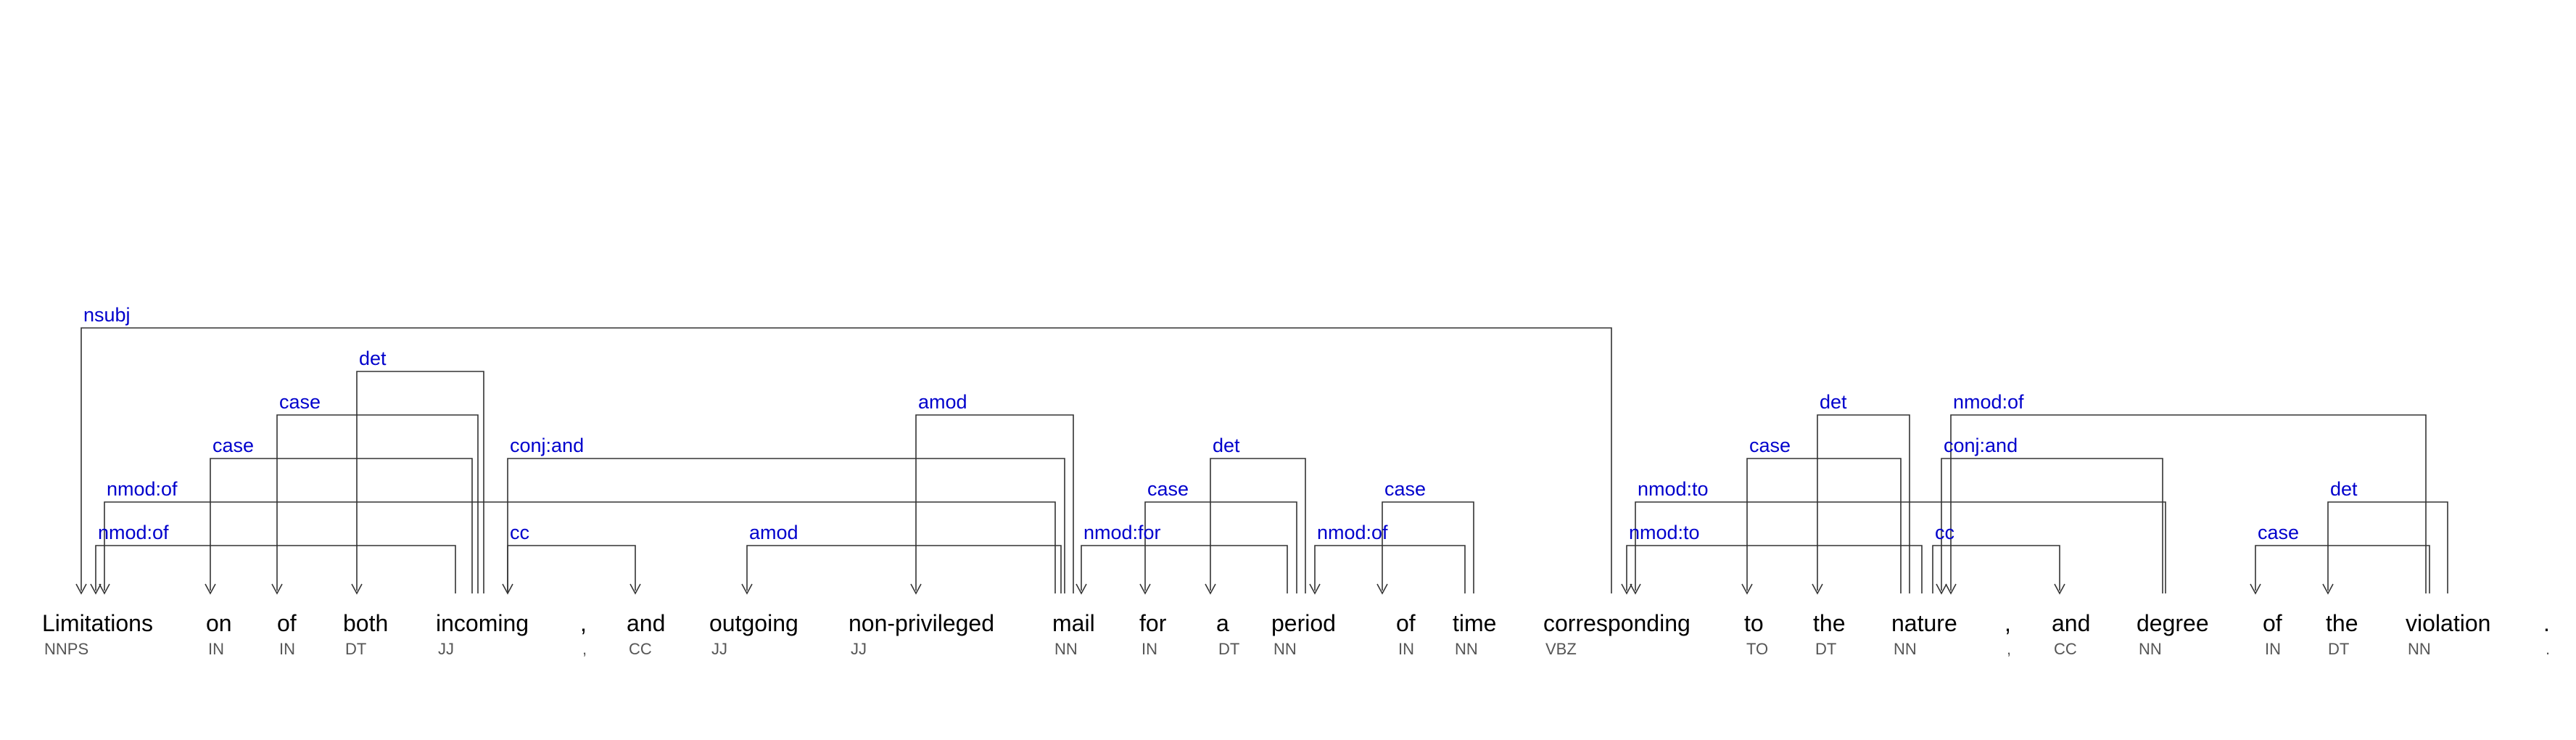  Describe the element at coordinates (584, 649) in the screenshot. I see `token-tag: ,` at that location.